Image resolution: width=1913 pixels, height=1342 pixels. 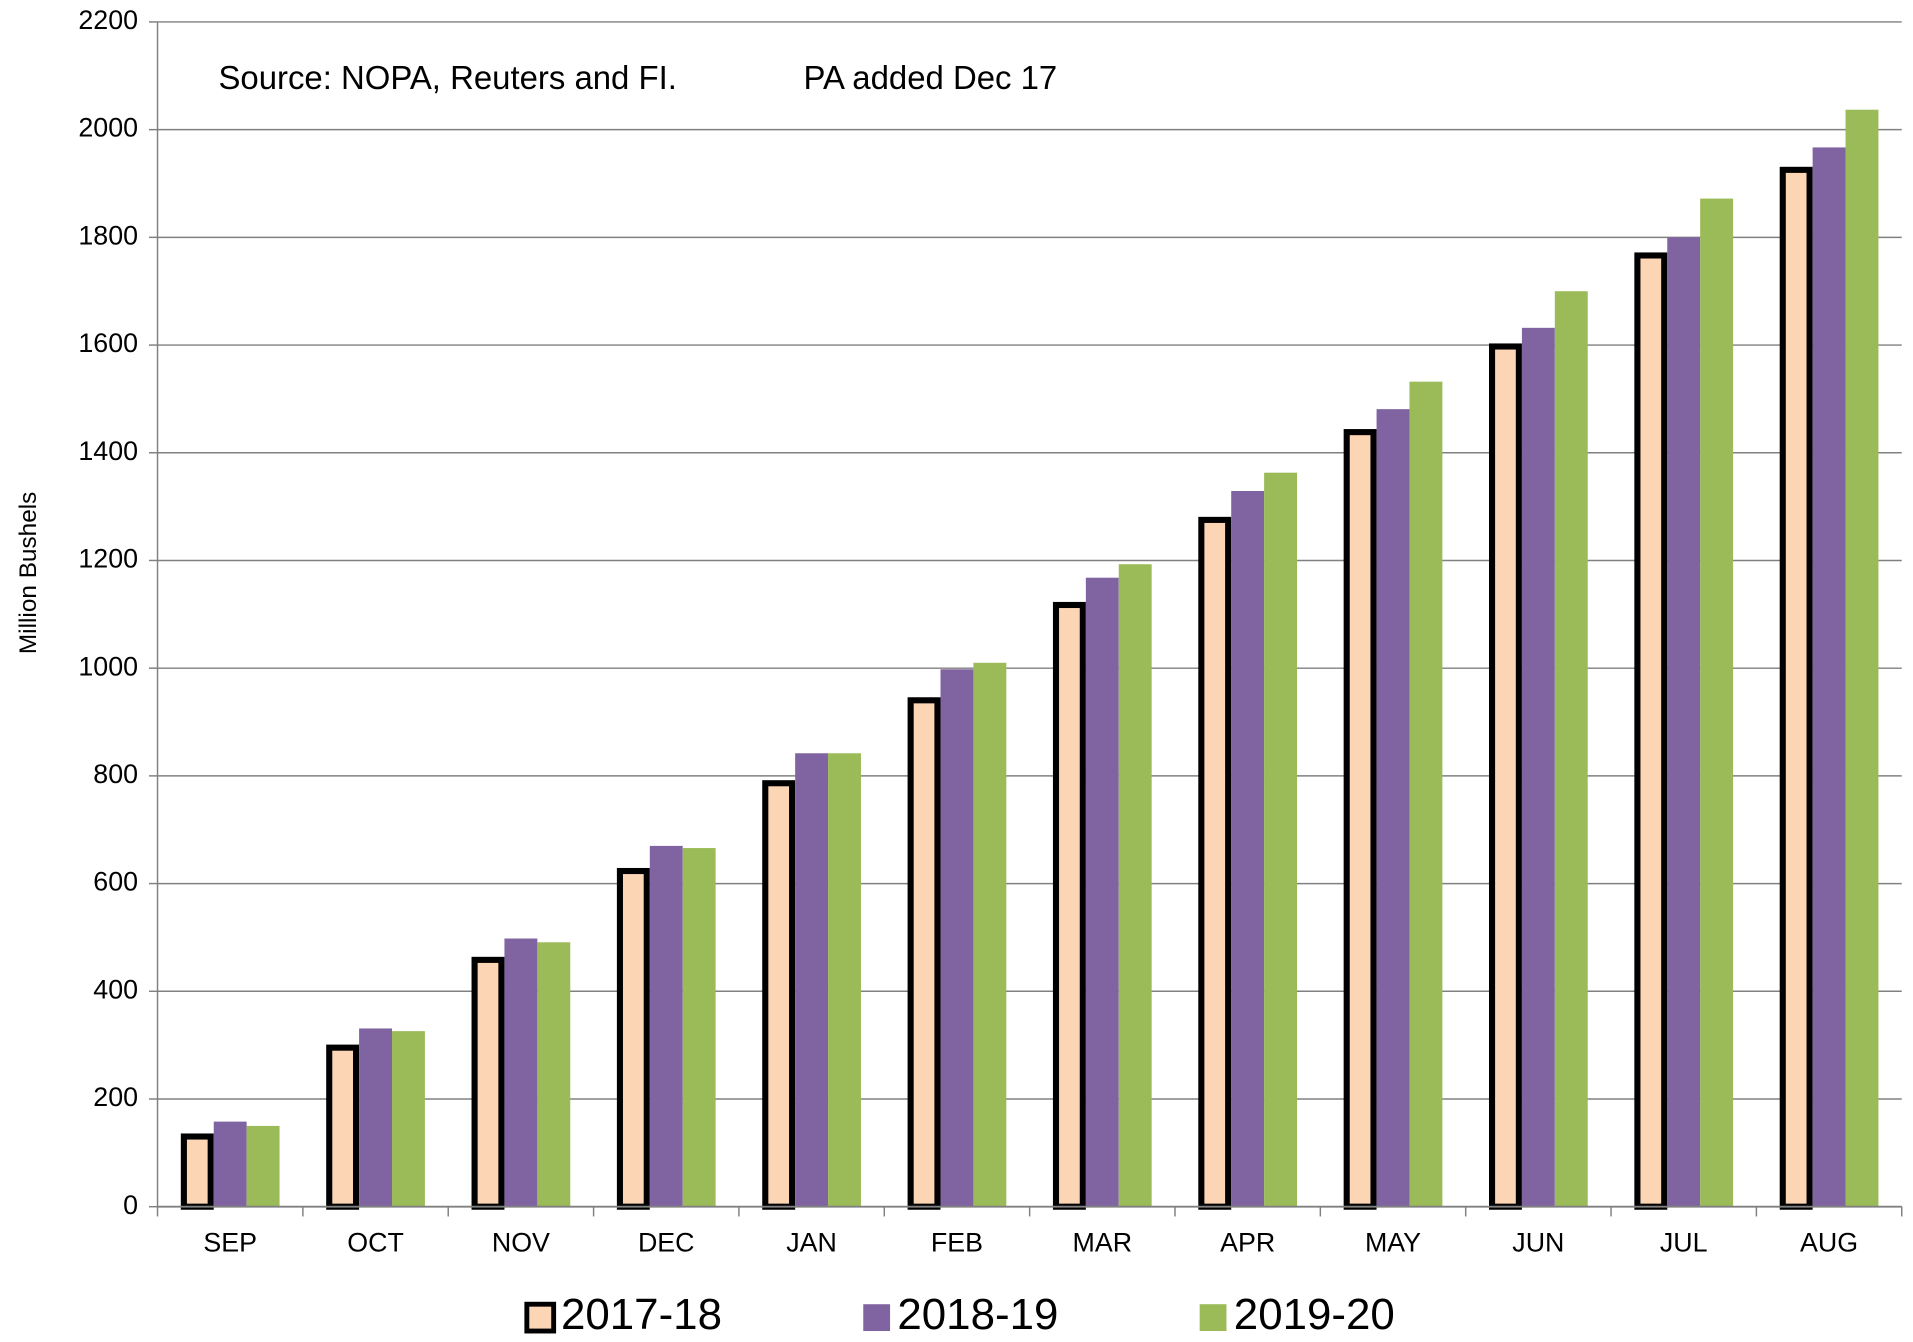 What do you see at coordinates (931, 77) in the screenshot?
I see `annotation: PA added Dec 17` at bounding box center [931, 77].